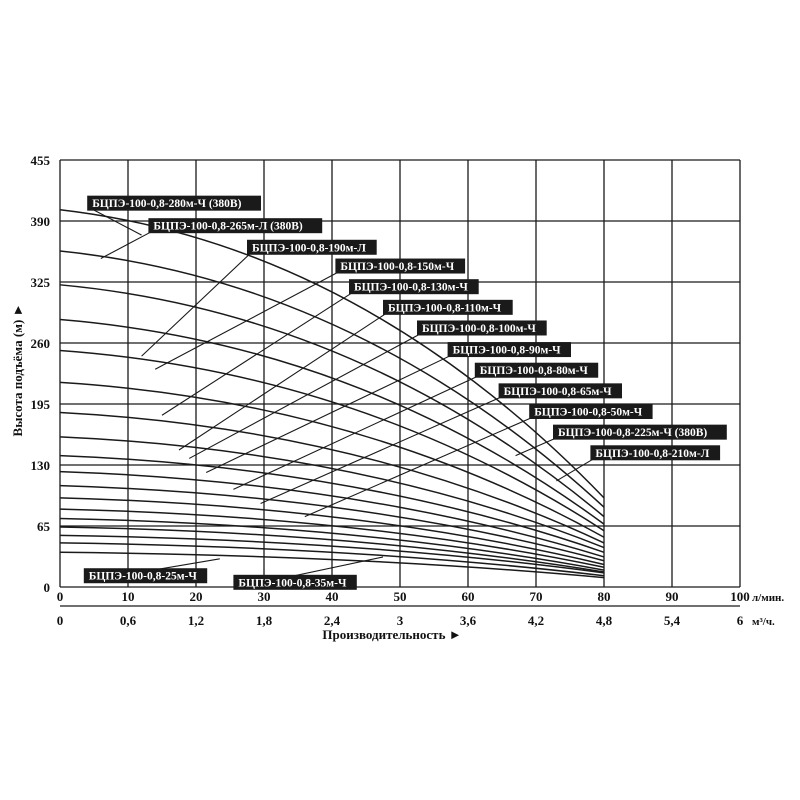  What do you see at coordinates (41, 404) in the screenshot?
I see `y-tick-label: 195` at bounding box center [41, 404].